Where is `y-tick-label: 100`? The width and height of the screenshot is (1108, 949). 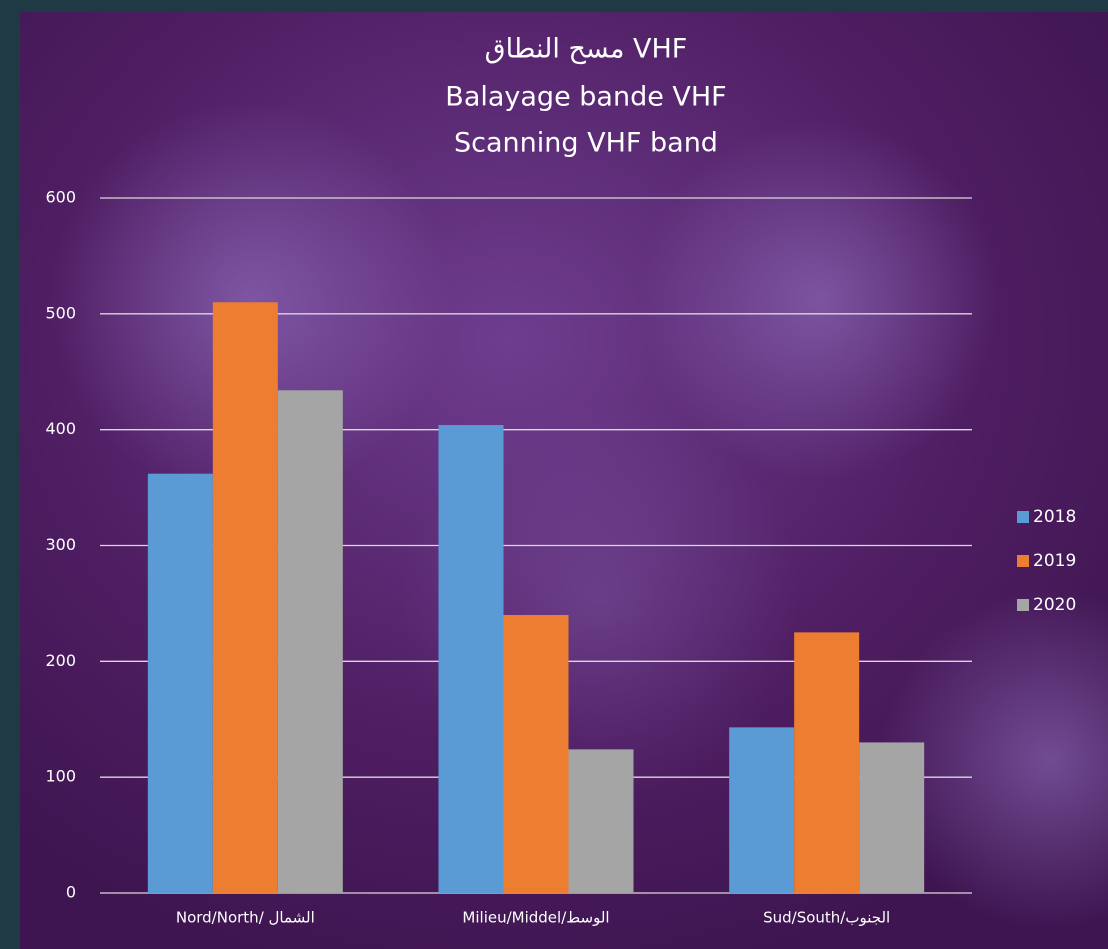 y-tick-label: 100 is located at coordinates (60, 776).